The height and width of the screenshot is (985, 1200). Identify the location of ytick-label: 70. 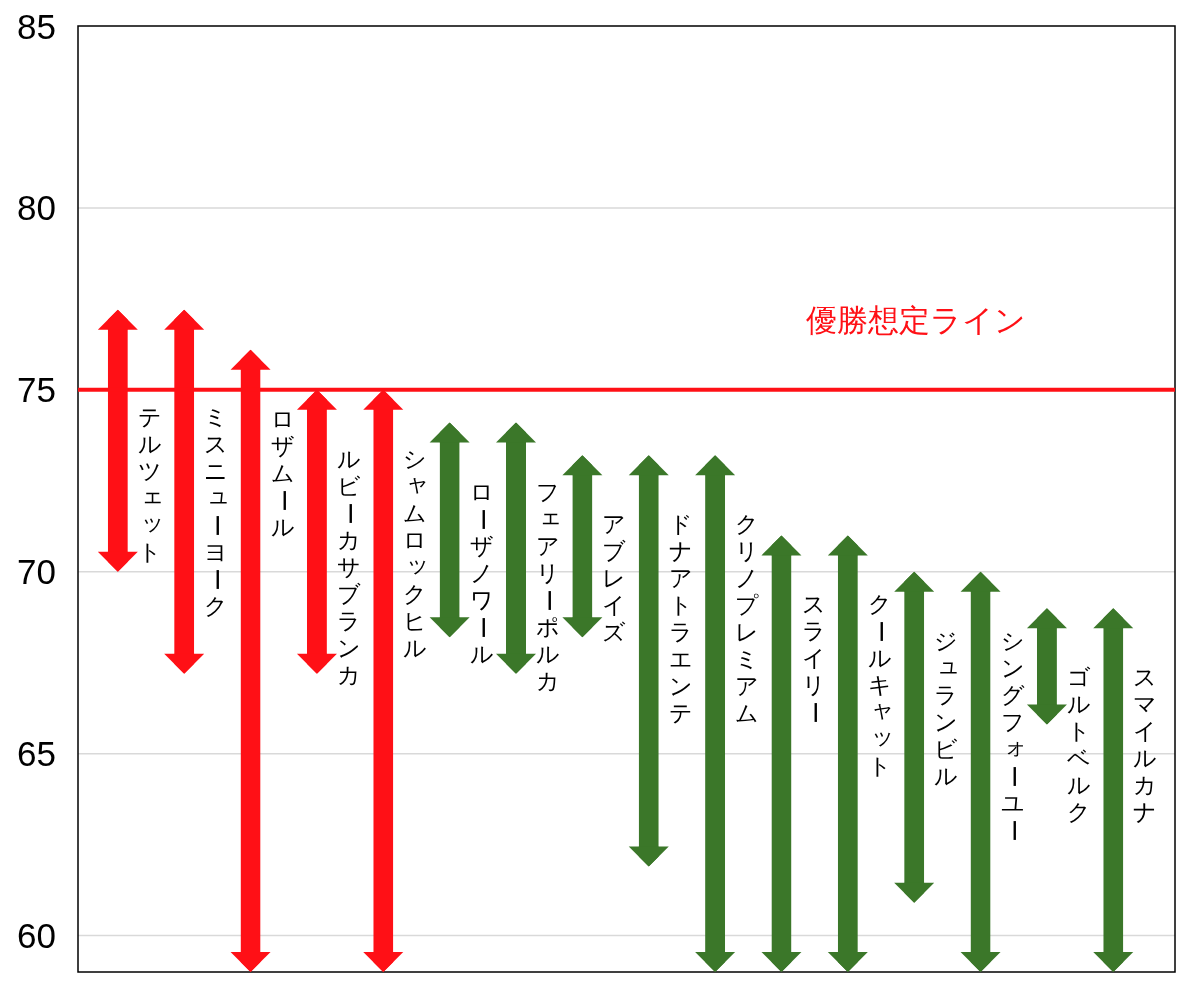
(36, 572).